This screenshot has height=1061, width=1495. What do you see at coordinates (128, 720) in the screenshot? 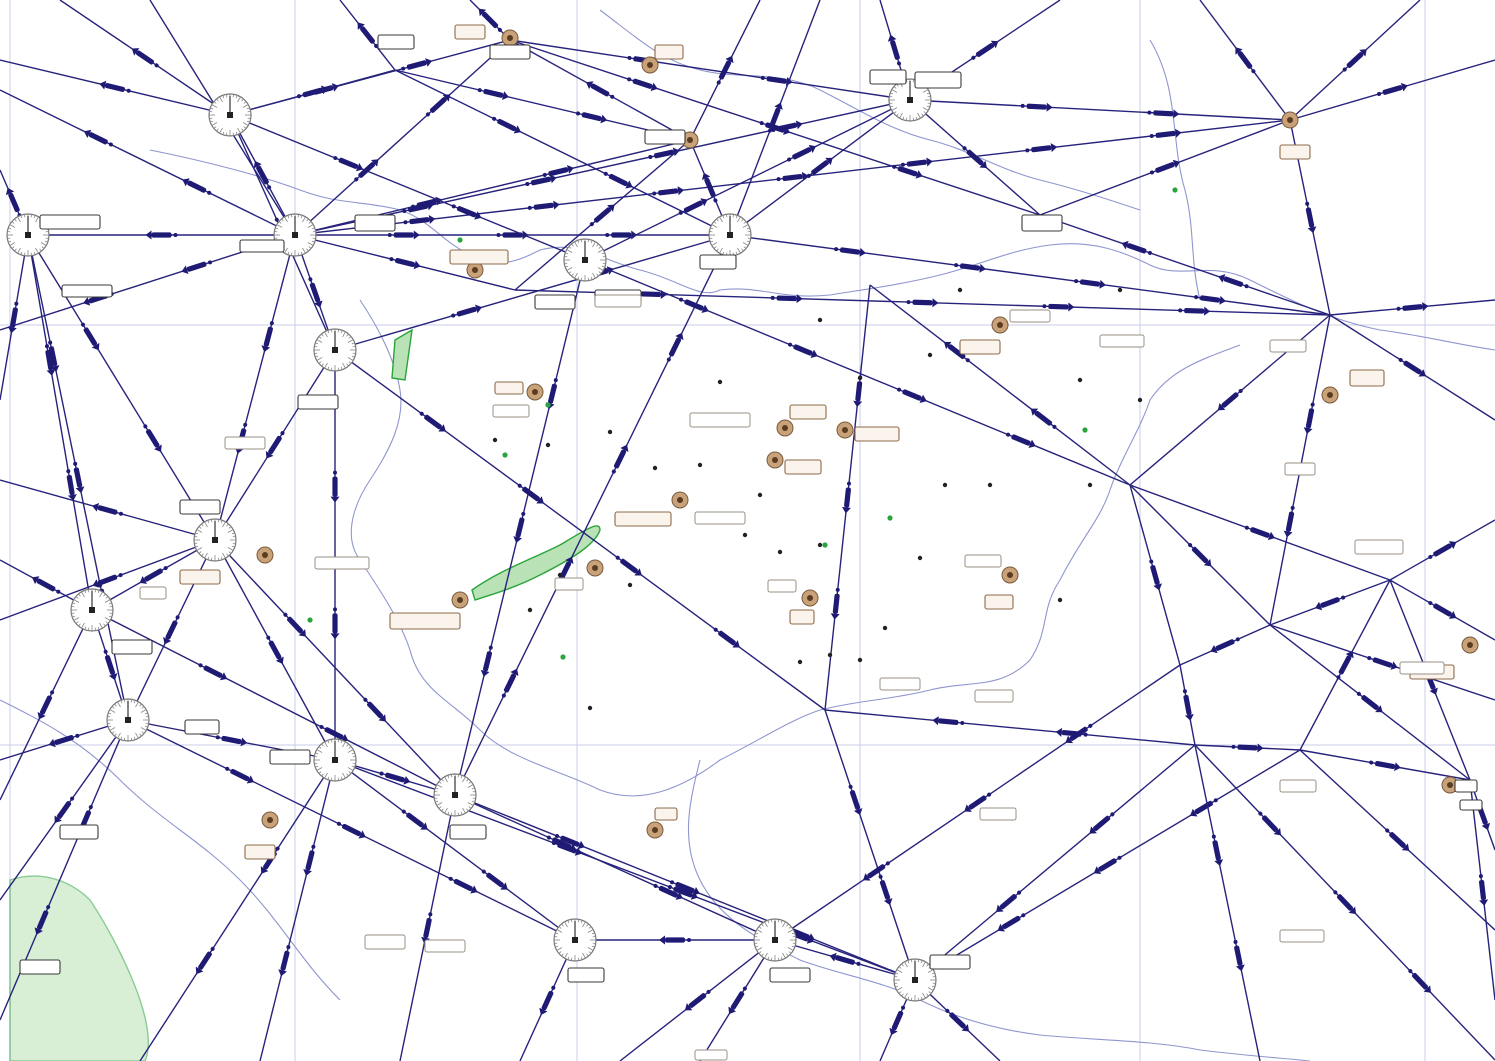
I see `vor-center` at bounding box center [128, 720].